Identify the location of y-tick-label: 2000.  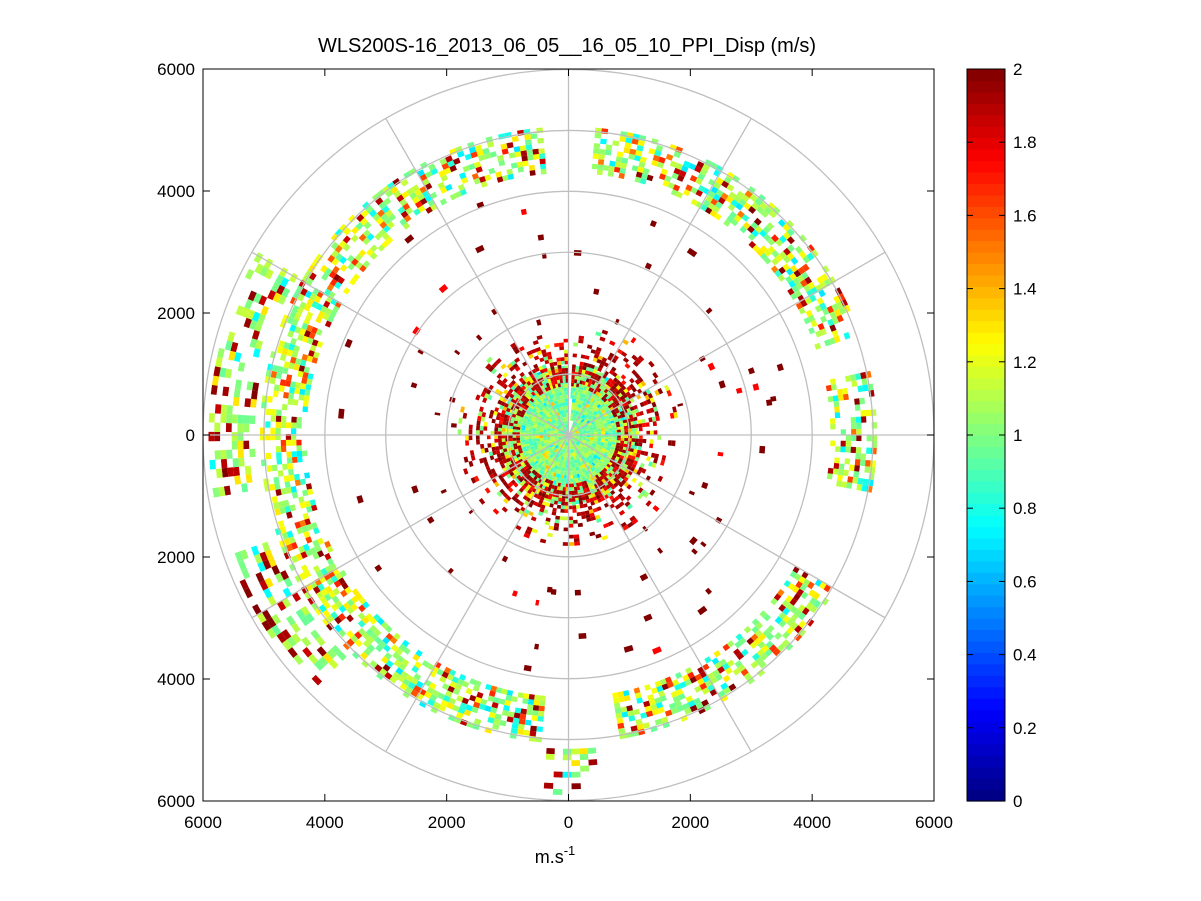
(176, 313).